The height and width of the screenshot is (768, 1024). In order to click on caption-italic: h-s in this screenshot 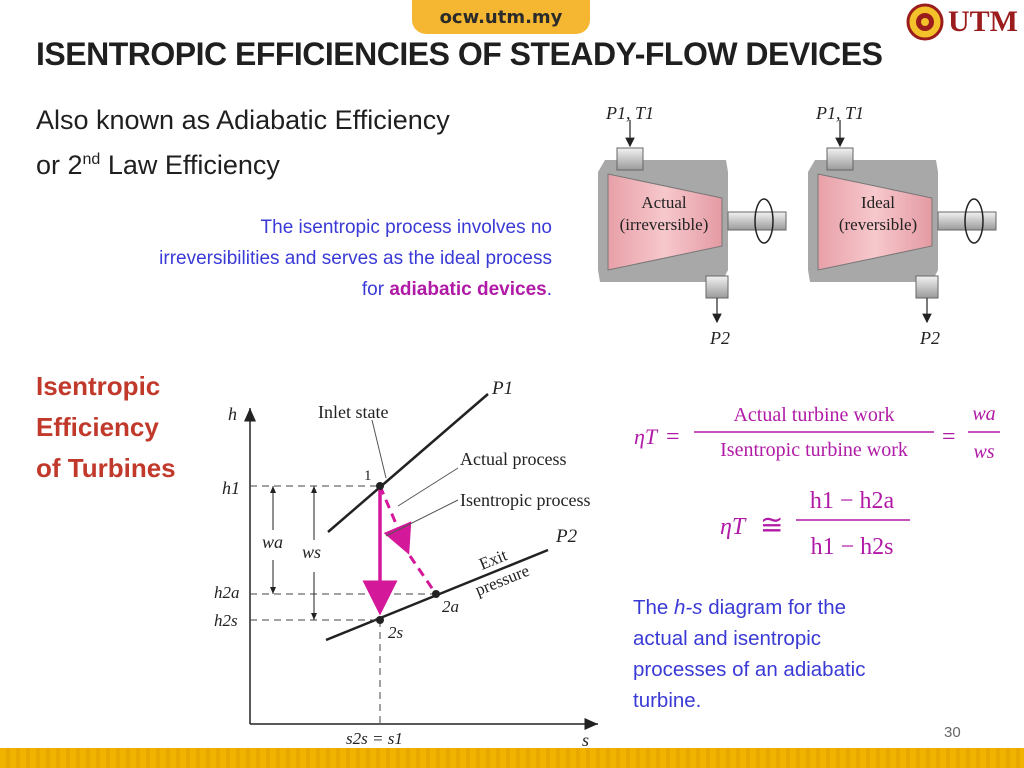, I will do `click(688, 607)`.